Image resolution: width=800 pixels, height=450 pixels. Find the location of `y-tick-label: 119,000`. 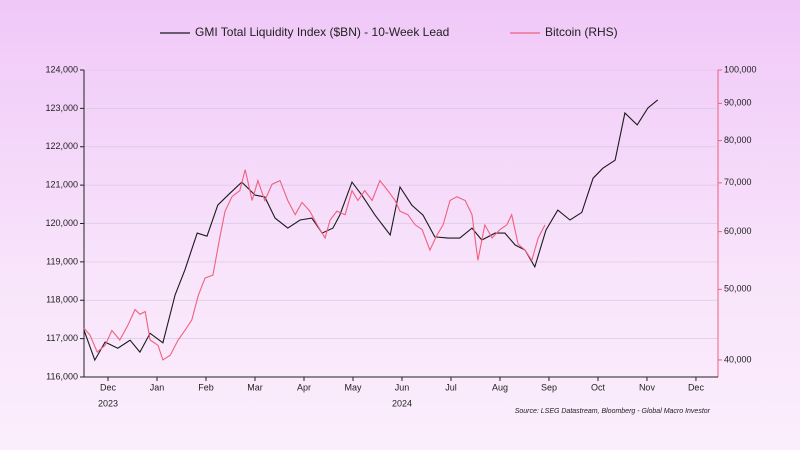

y-tick-label: 119,000 is located at coordinates (62, 261).